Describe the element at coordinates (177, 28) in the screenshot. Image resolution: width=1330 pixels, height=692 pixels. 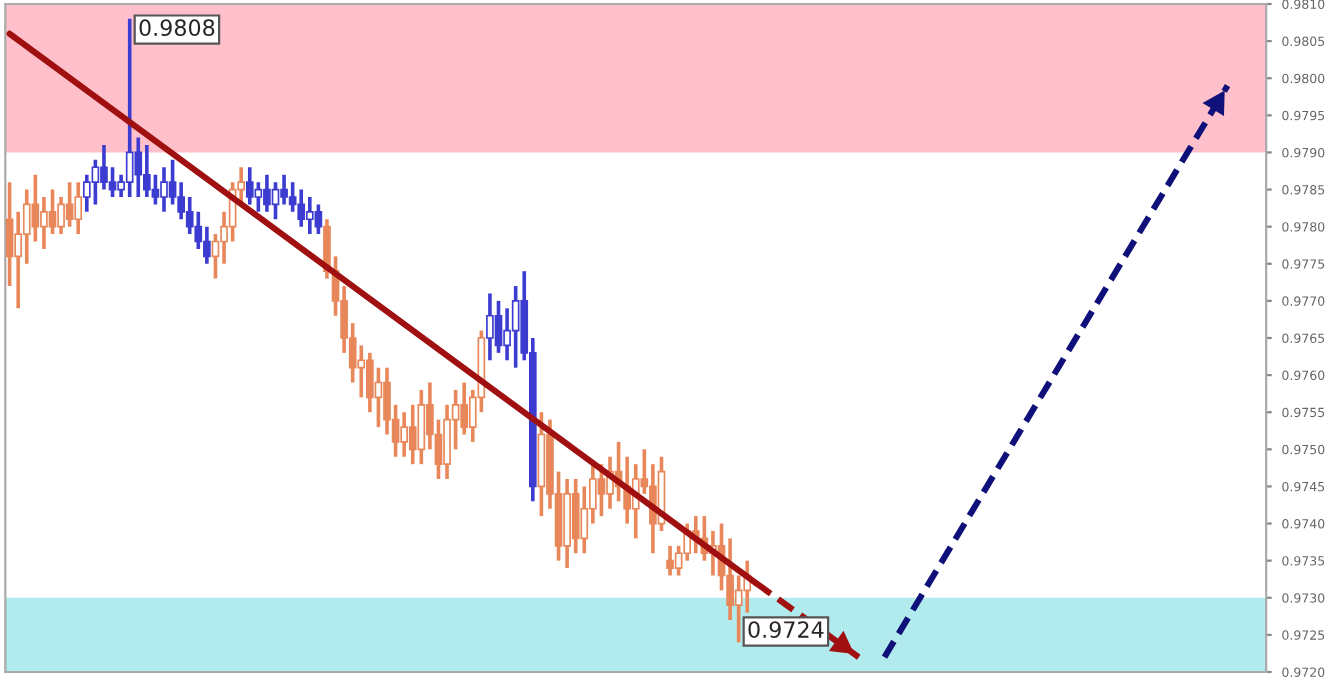
I see `annotation: 0.9808` at that location.